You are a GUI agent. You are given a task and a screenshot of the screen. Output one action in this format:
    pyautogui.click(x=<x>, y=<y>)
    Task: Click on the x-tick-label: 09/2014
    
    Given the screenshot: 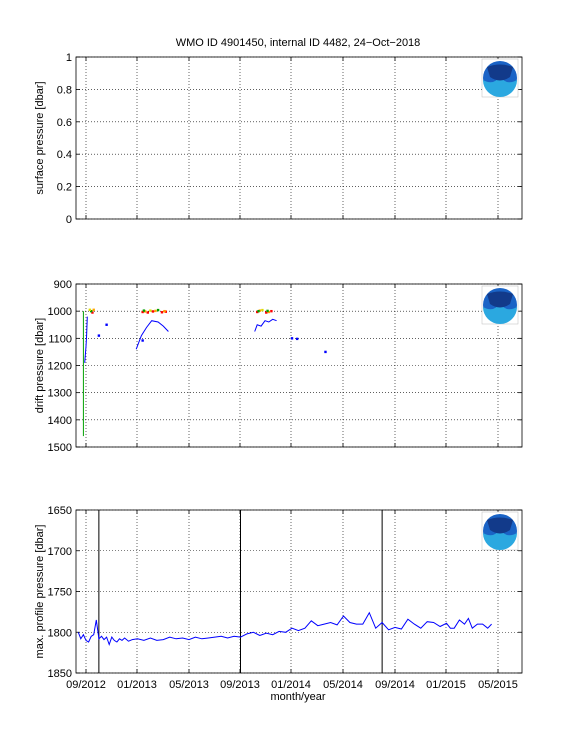 What is the action you would take?
    pyautogui.click(x=395, y=685)
    